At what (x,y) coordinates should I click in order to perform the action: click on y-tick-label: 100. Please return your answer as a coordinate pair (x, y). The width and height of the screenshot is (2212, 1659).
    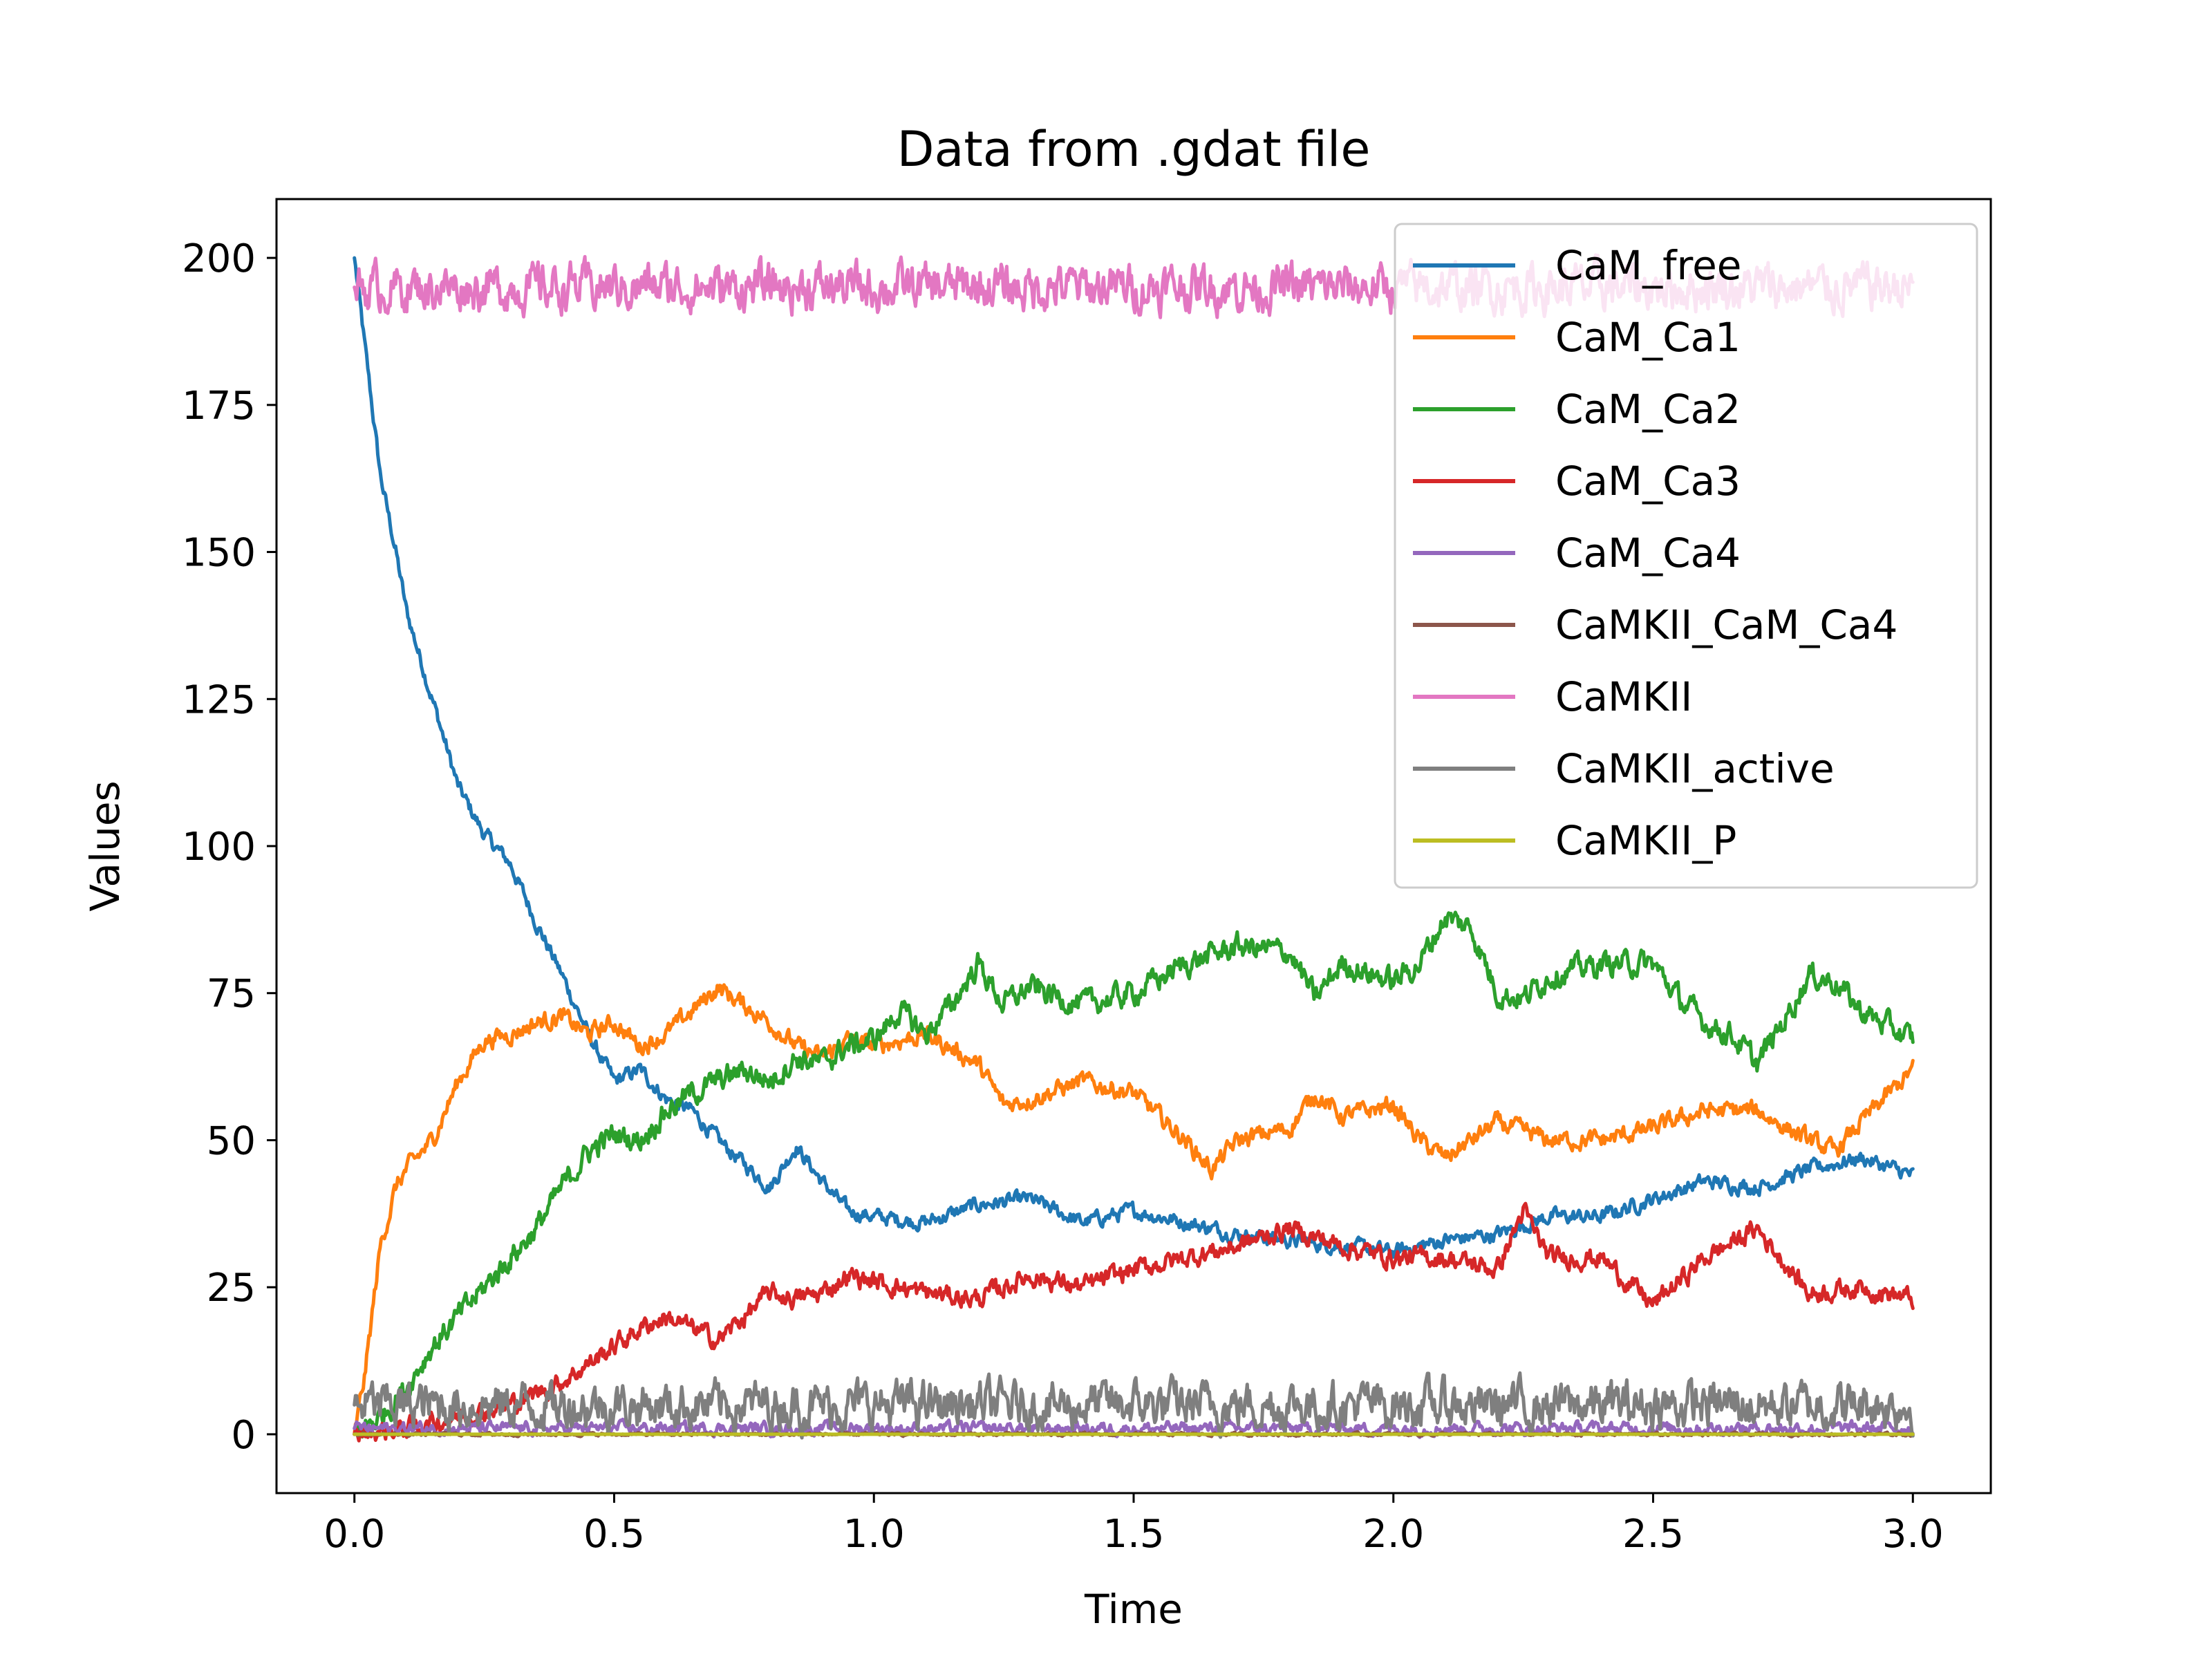
    Looking at the image, I should click on (219, 847).